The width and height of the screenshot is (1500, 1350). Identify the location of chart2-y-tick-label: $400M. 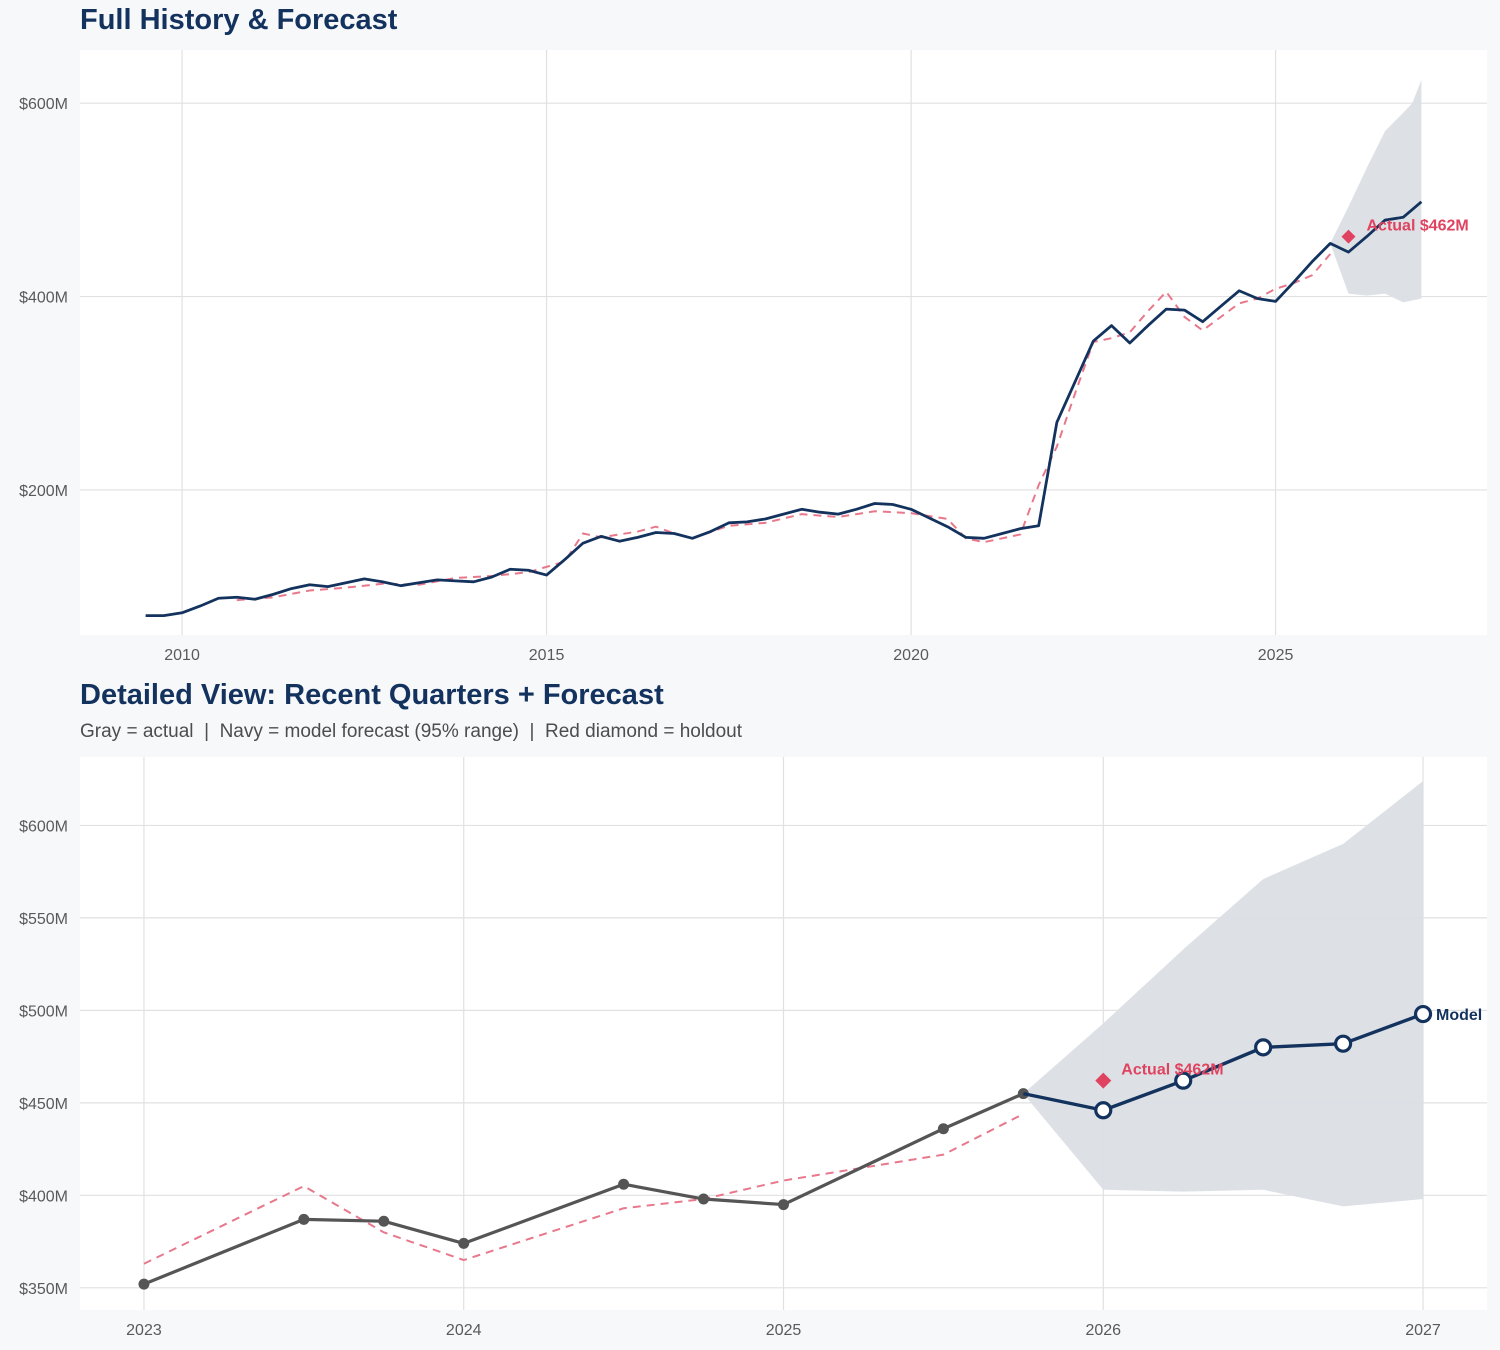
(43, 1196).